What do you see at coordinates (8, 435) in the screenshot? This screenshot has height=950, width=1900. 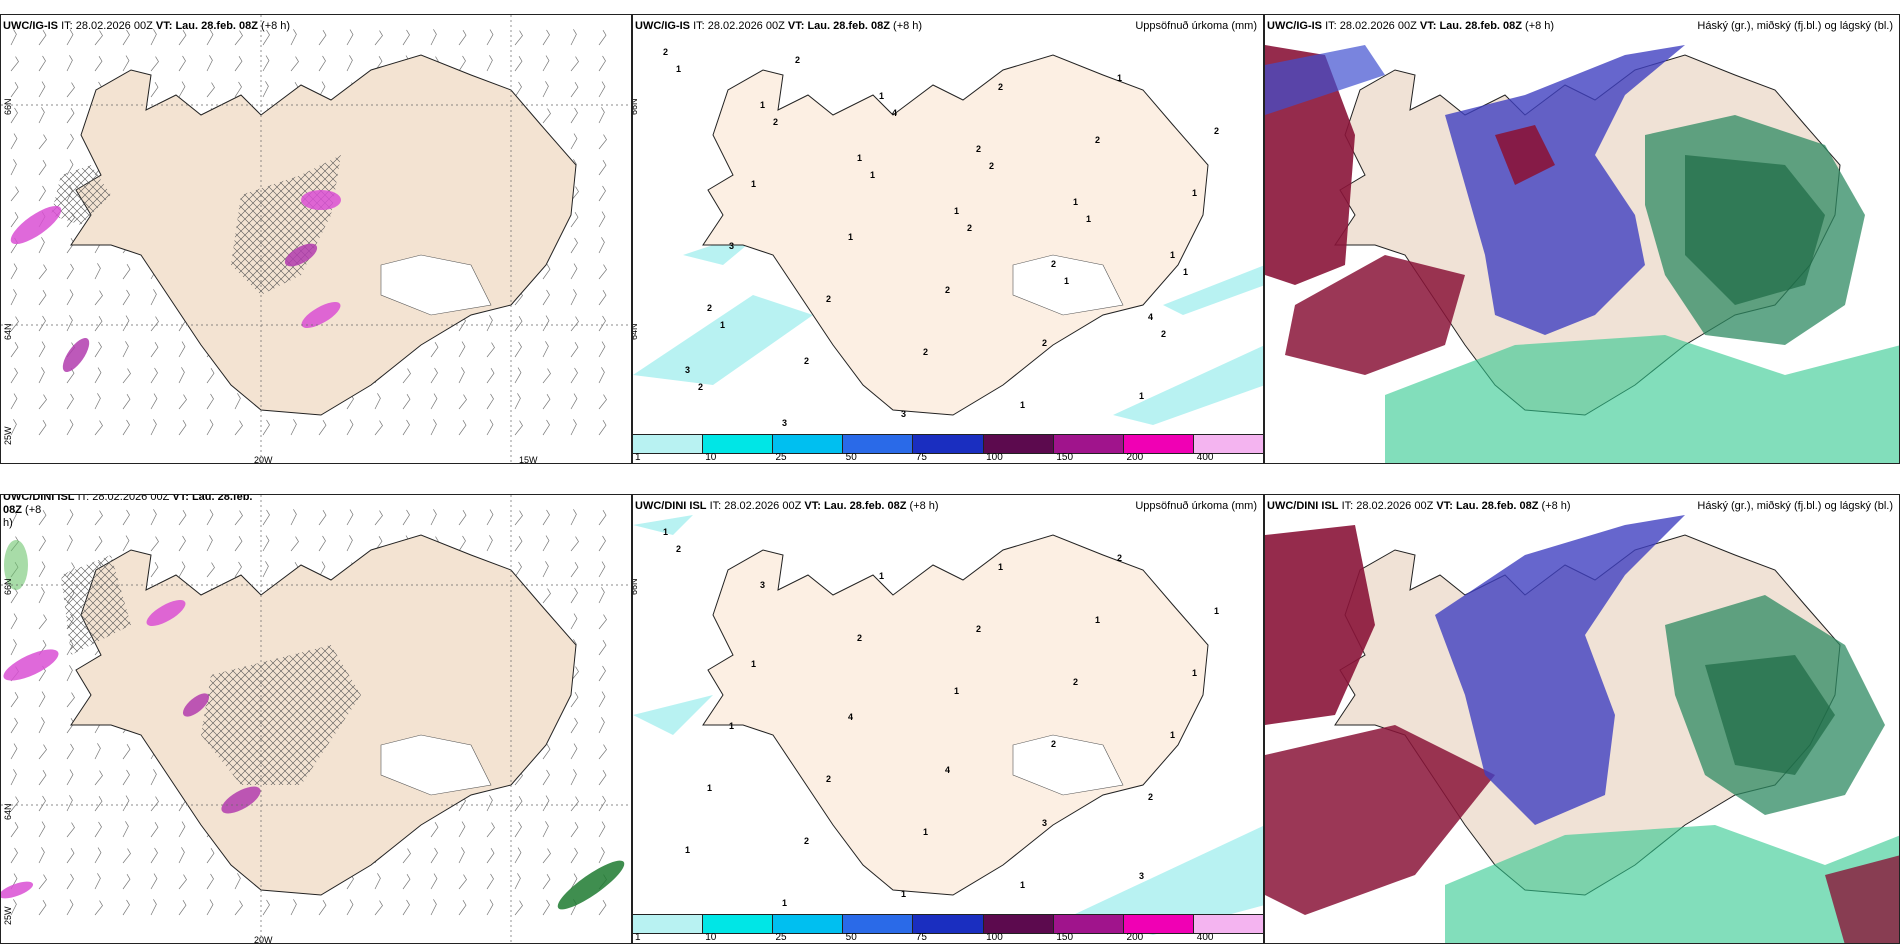 I see `lon-label-25w: 25W` at bounding box center [8, 435].